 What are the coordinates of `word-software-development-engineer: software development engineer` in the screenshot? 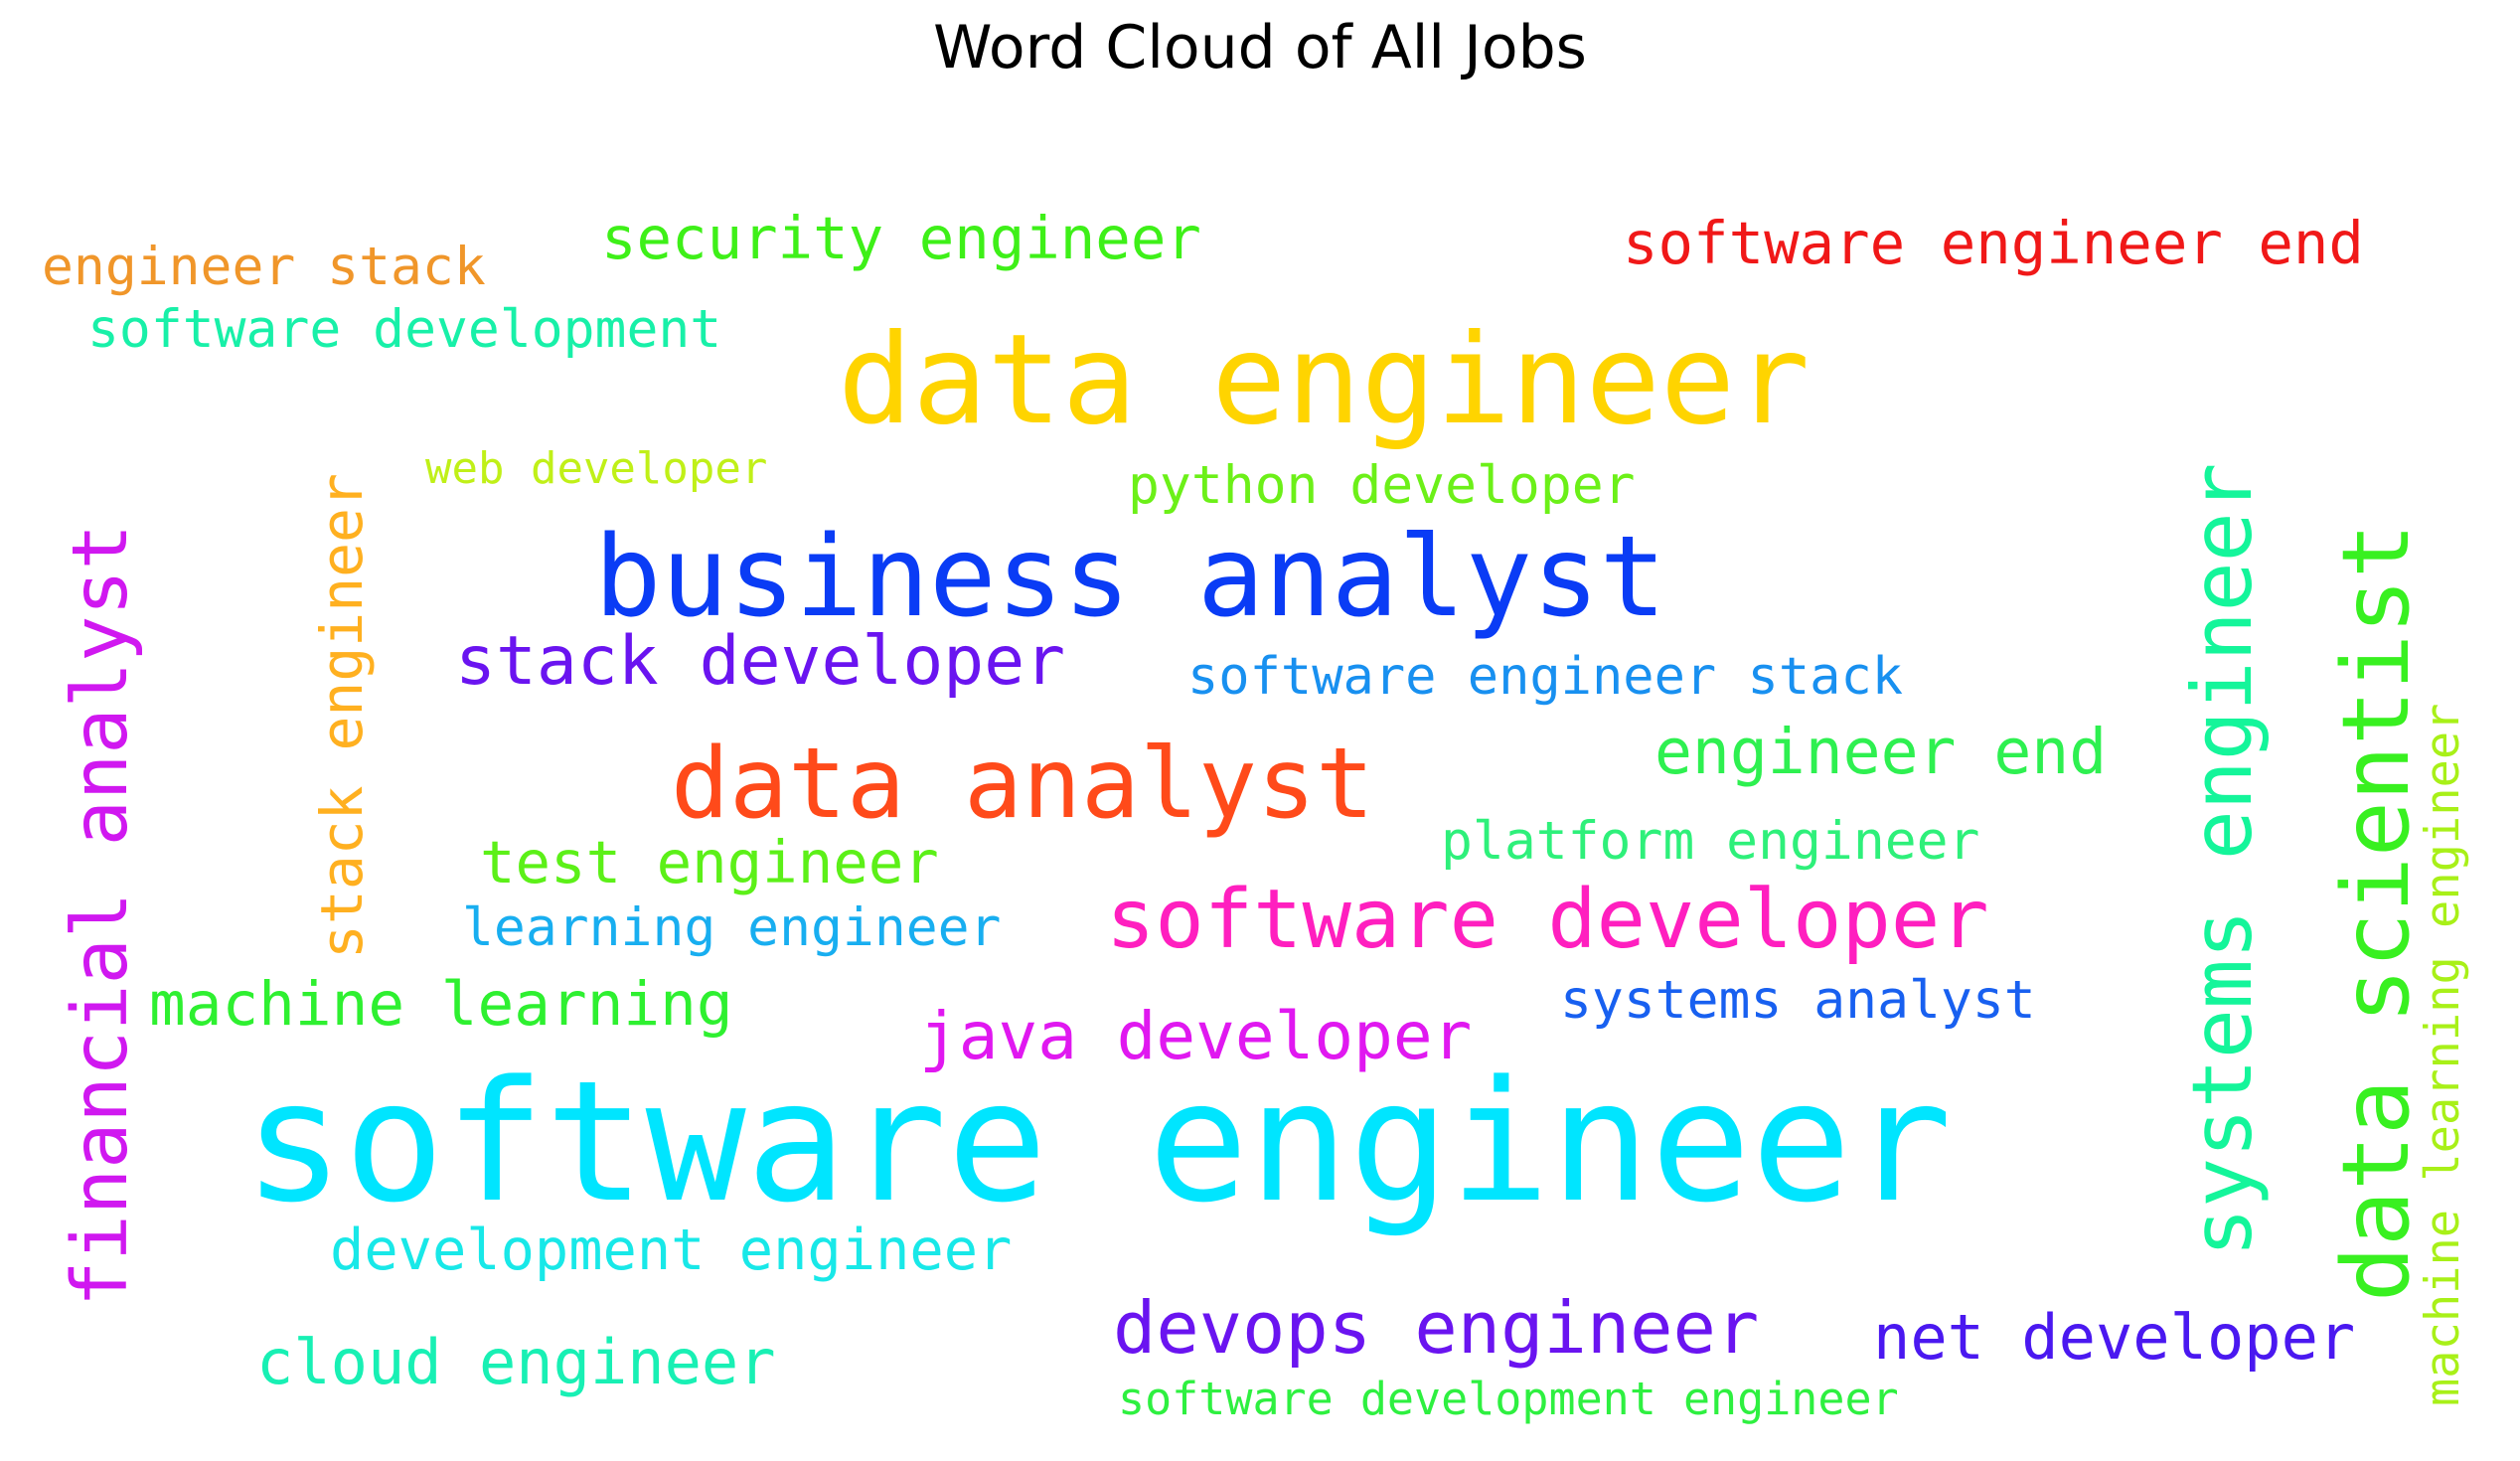 It's located at (1508, 1399).